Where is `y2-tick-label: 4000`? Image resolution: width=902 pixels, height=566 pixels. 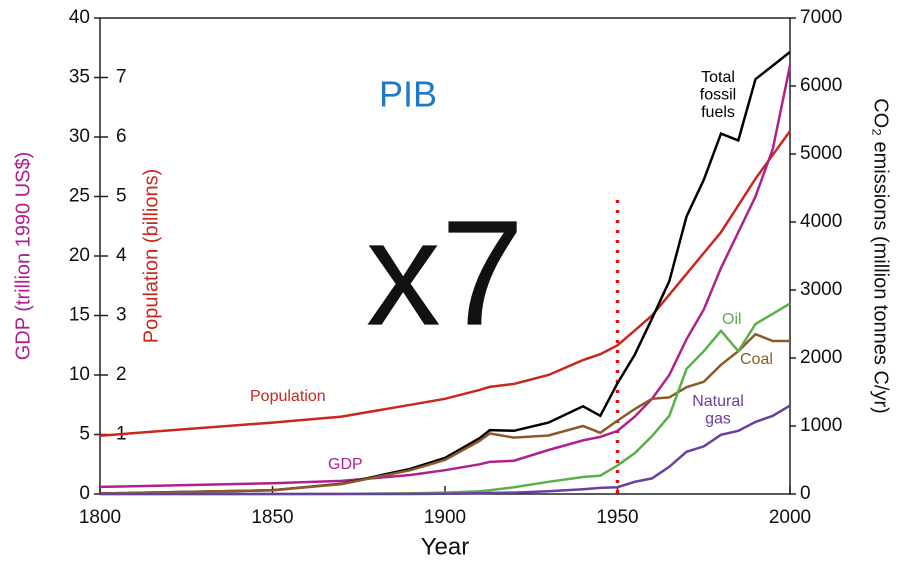 y2-tick-label: 4000 is located at coordinates (821, 221).